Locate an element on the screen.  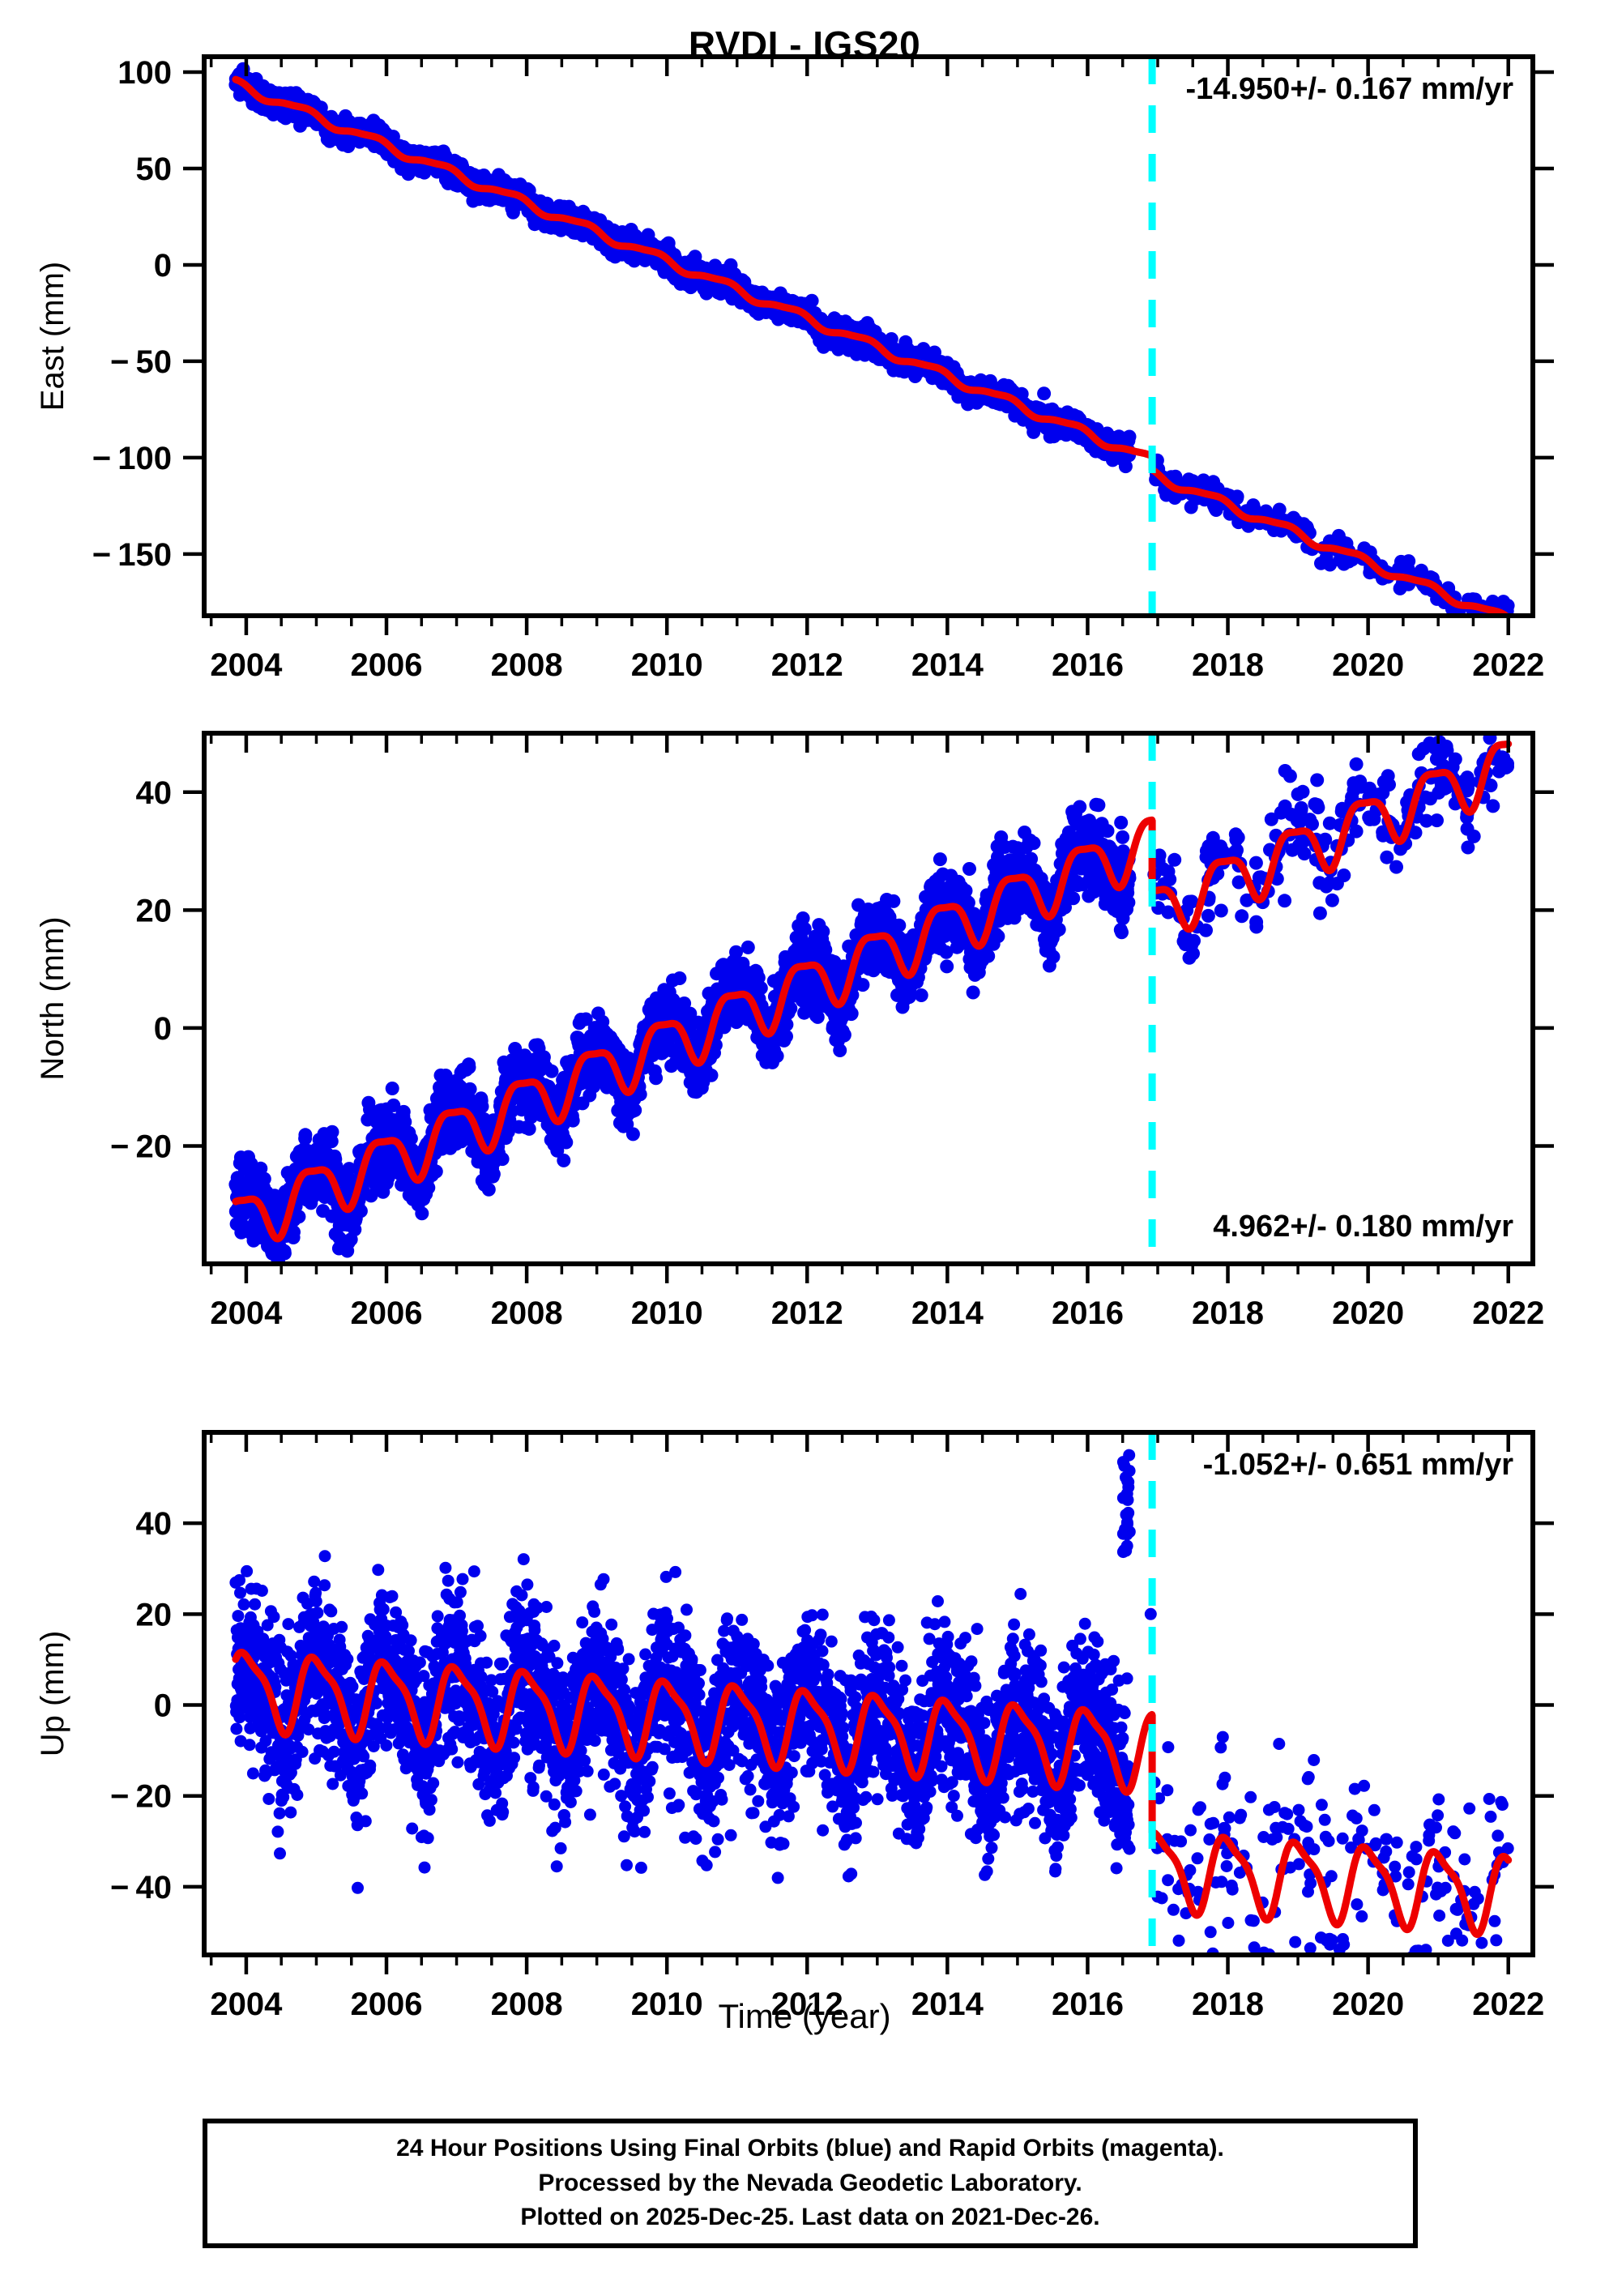
y-tick-label-up-0: 0 is located at coordinates (163, 1706).